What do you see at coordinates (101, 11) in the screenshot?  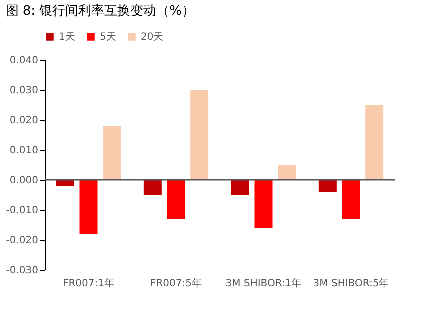 I see `chart-title: 图 8: 银行间利率互换变动（%）` at bounding box center [101, 11].